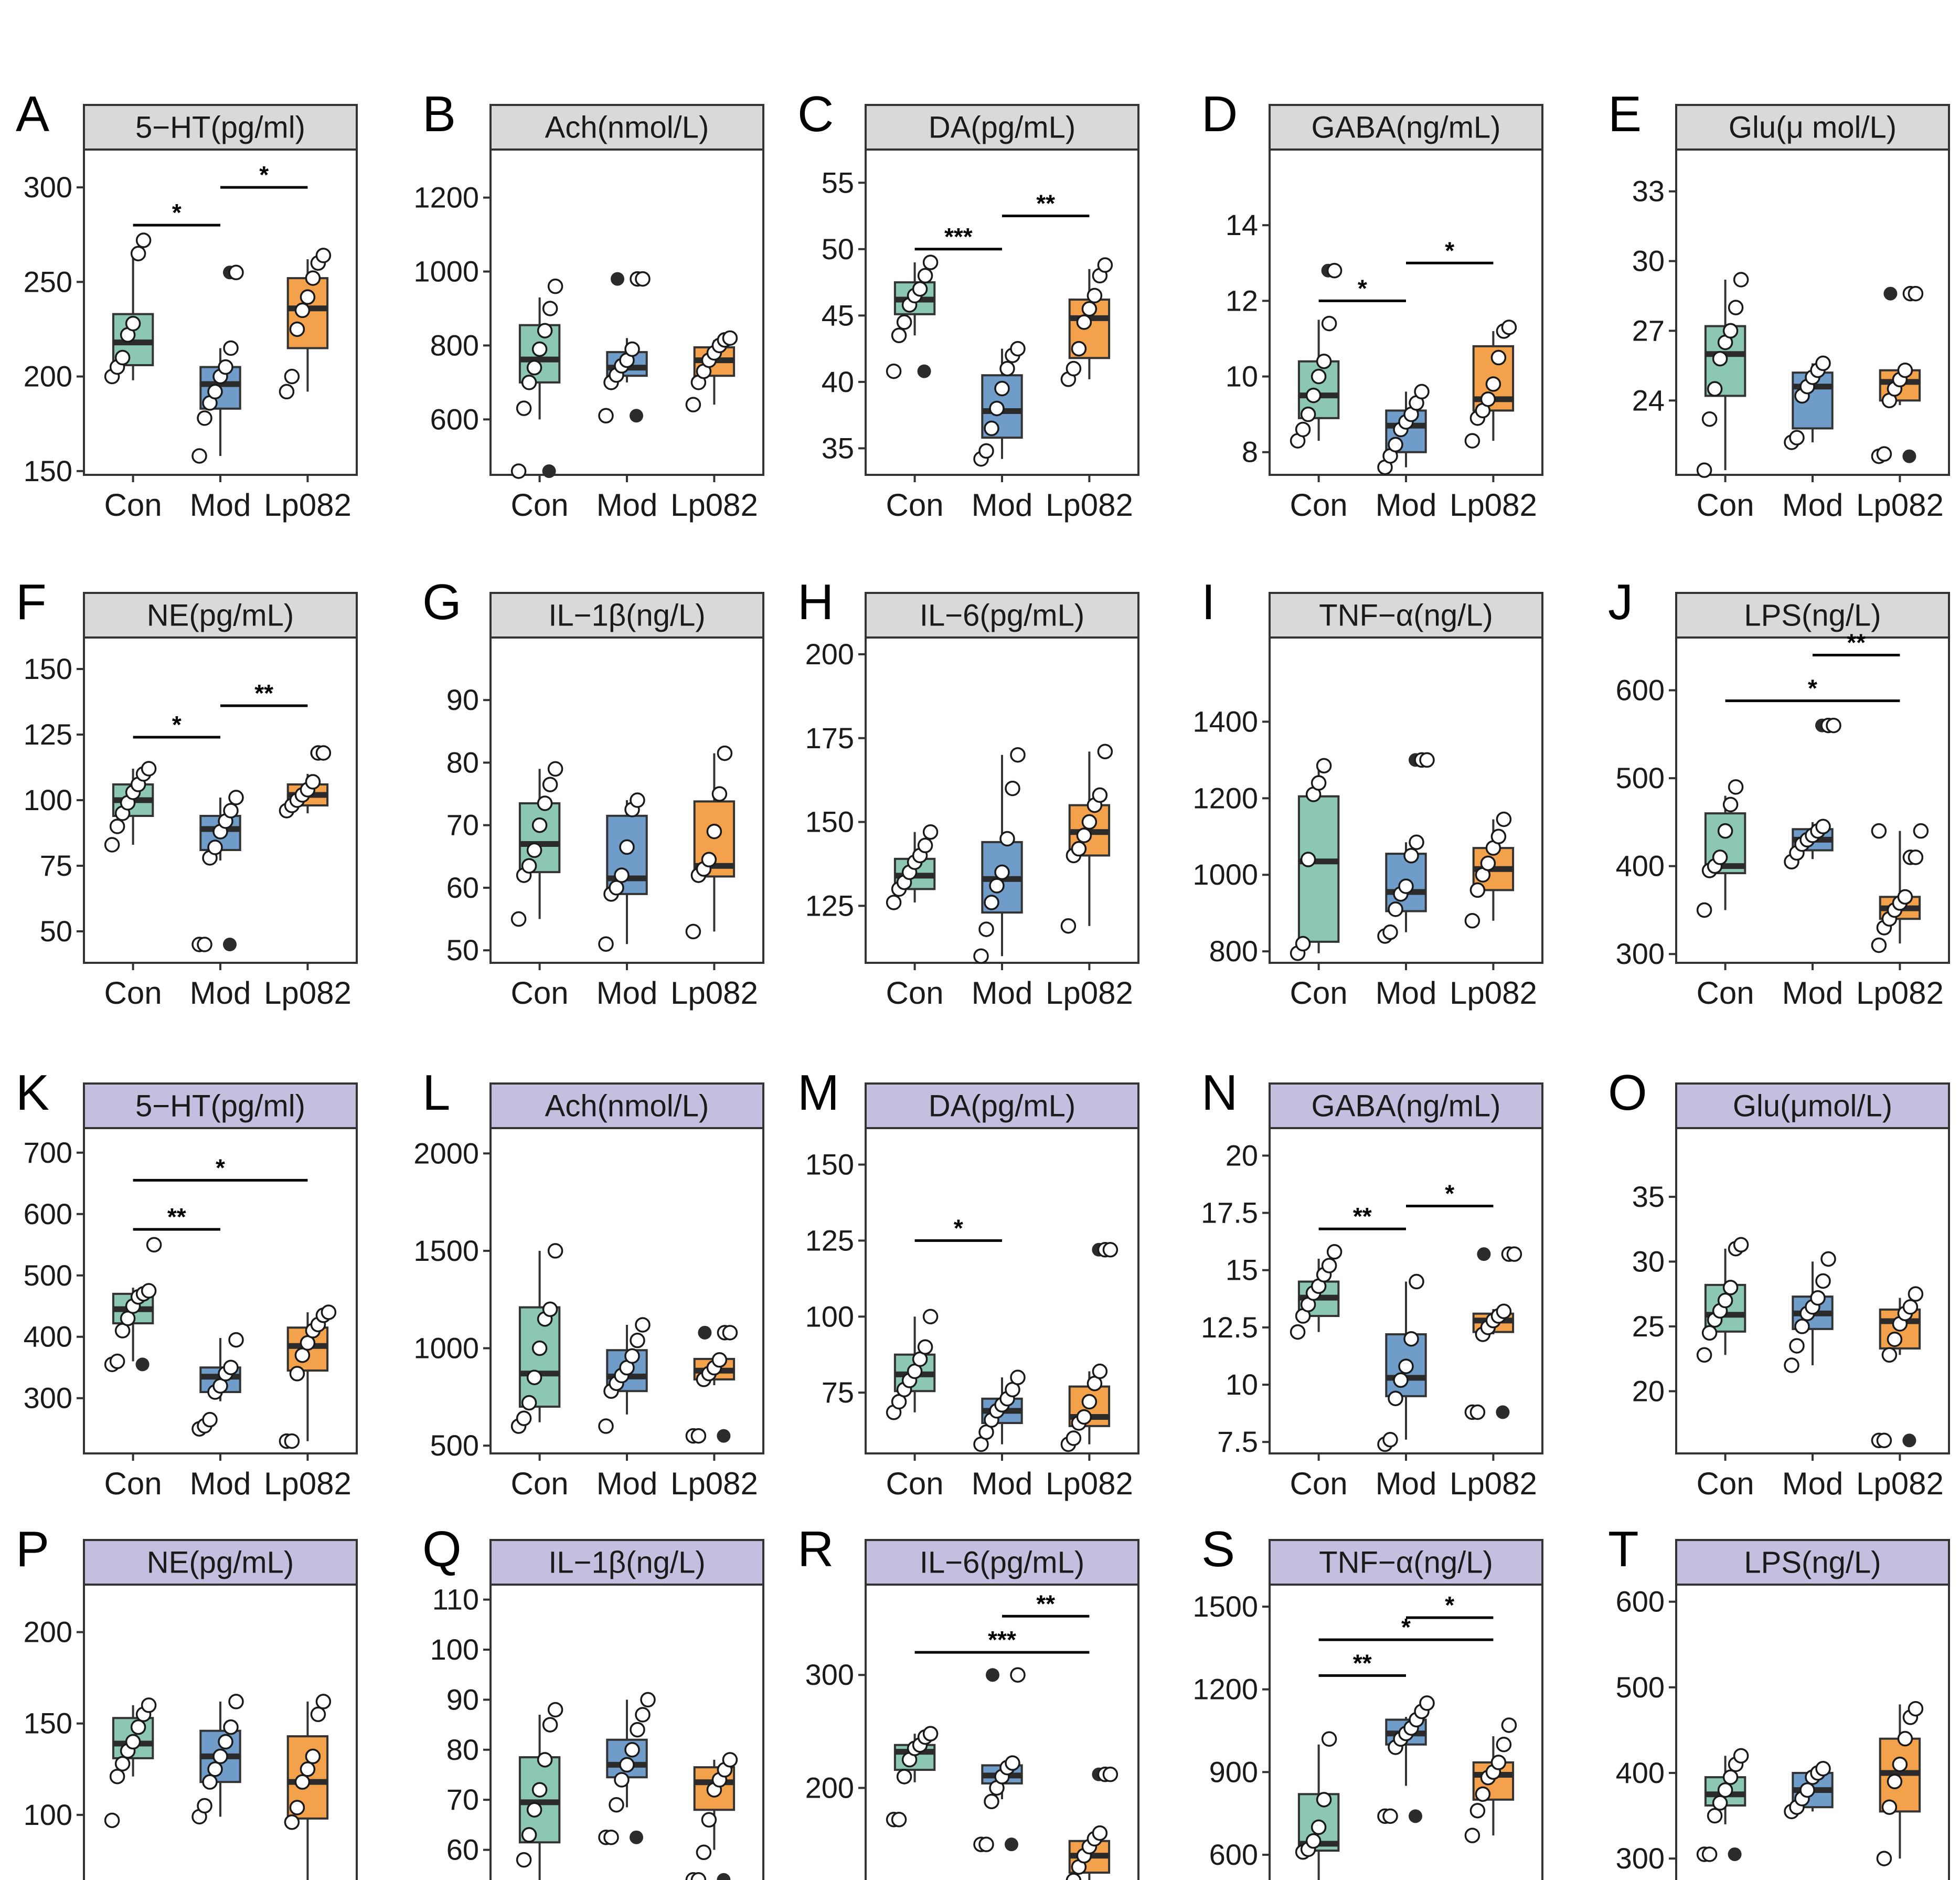 Image resolution: width=1960 pixels, height=1880 pixels. Describe the element at coordinates (1620, 602) in the screenshot. I see `panel-letter: J` at that location.